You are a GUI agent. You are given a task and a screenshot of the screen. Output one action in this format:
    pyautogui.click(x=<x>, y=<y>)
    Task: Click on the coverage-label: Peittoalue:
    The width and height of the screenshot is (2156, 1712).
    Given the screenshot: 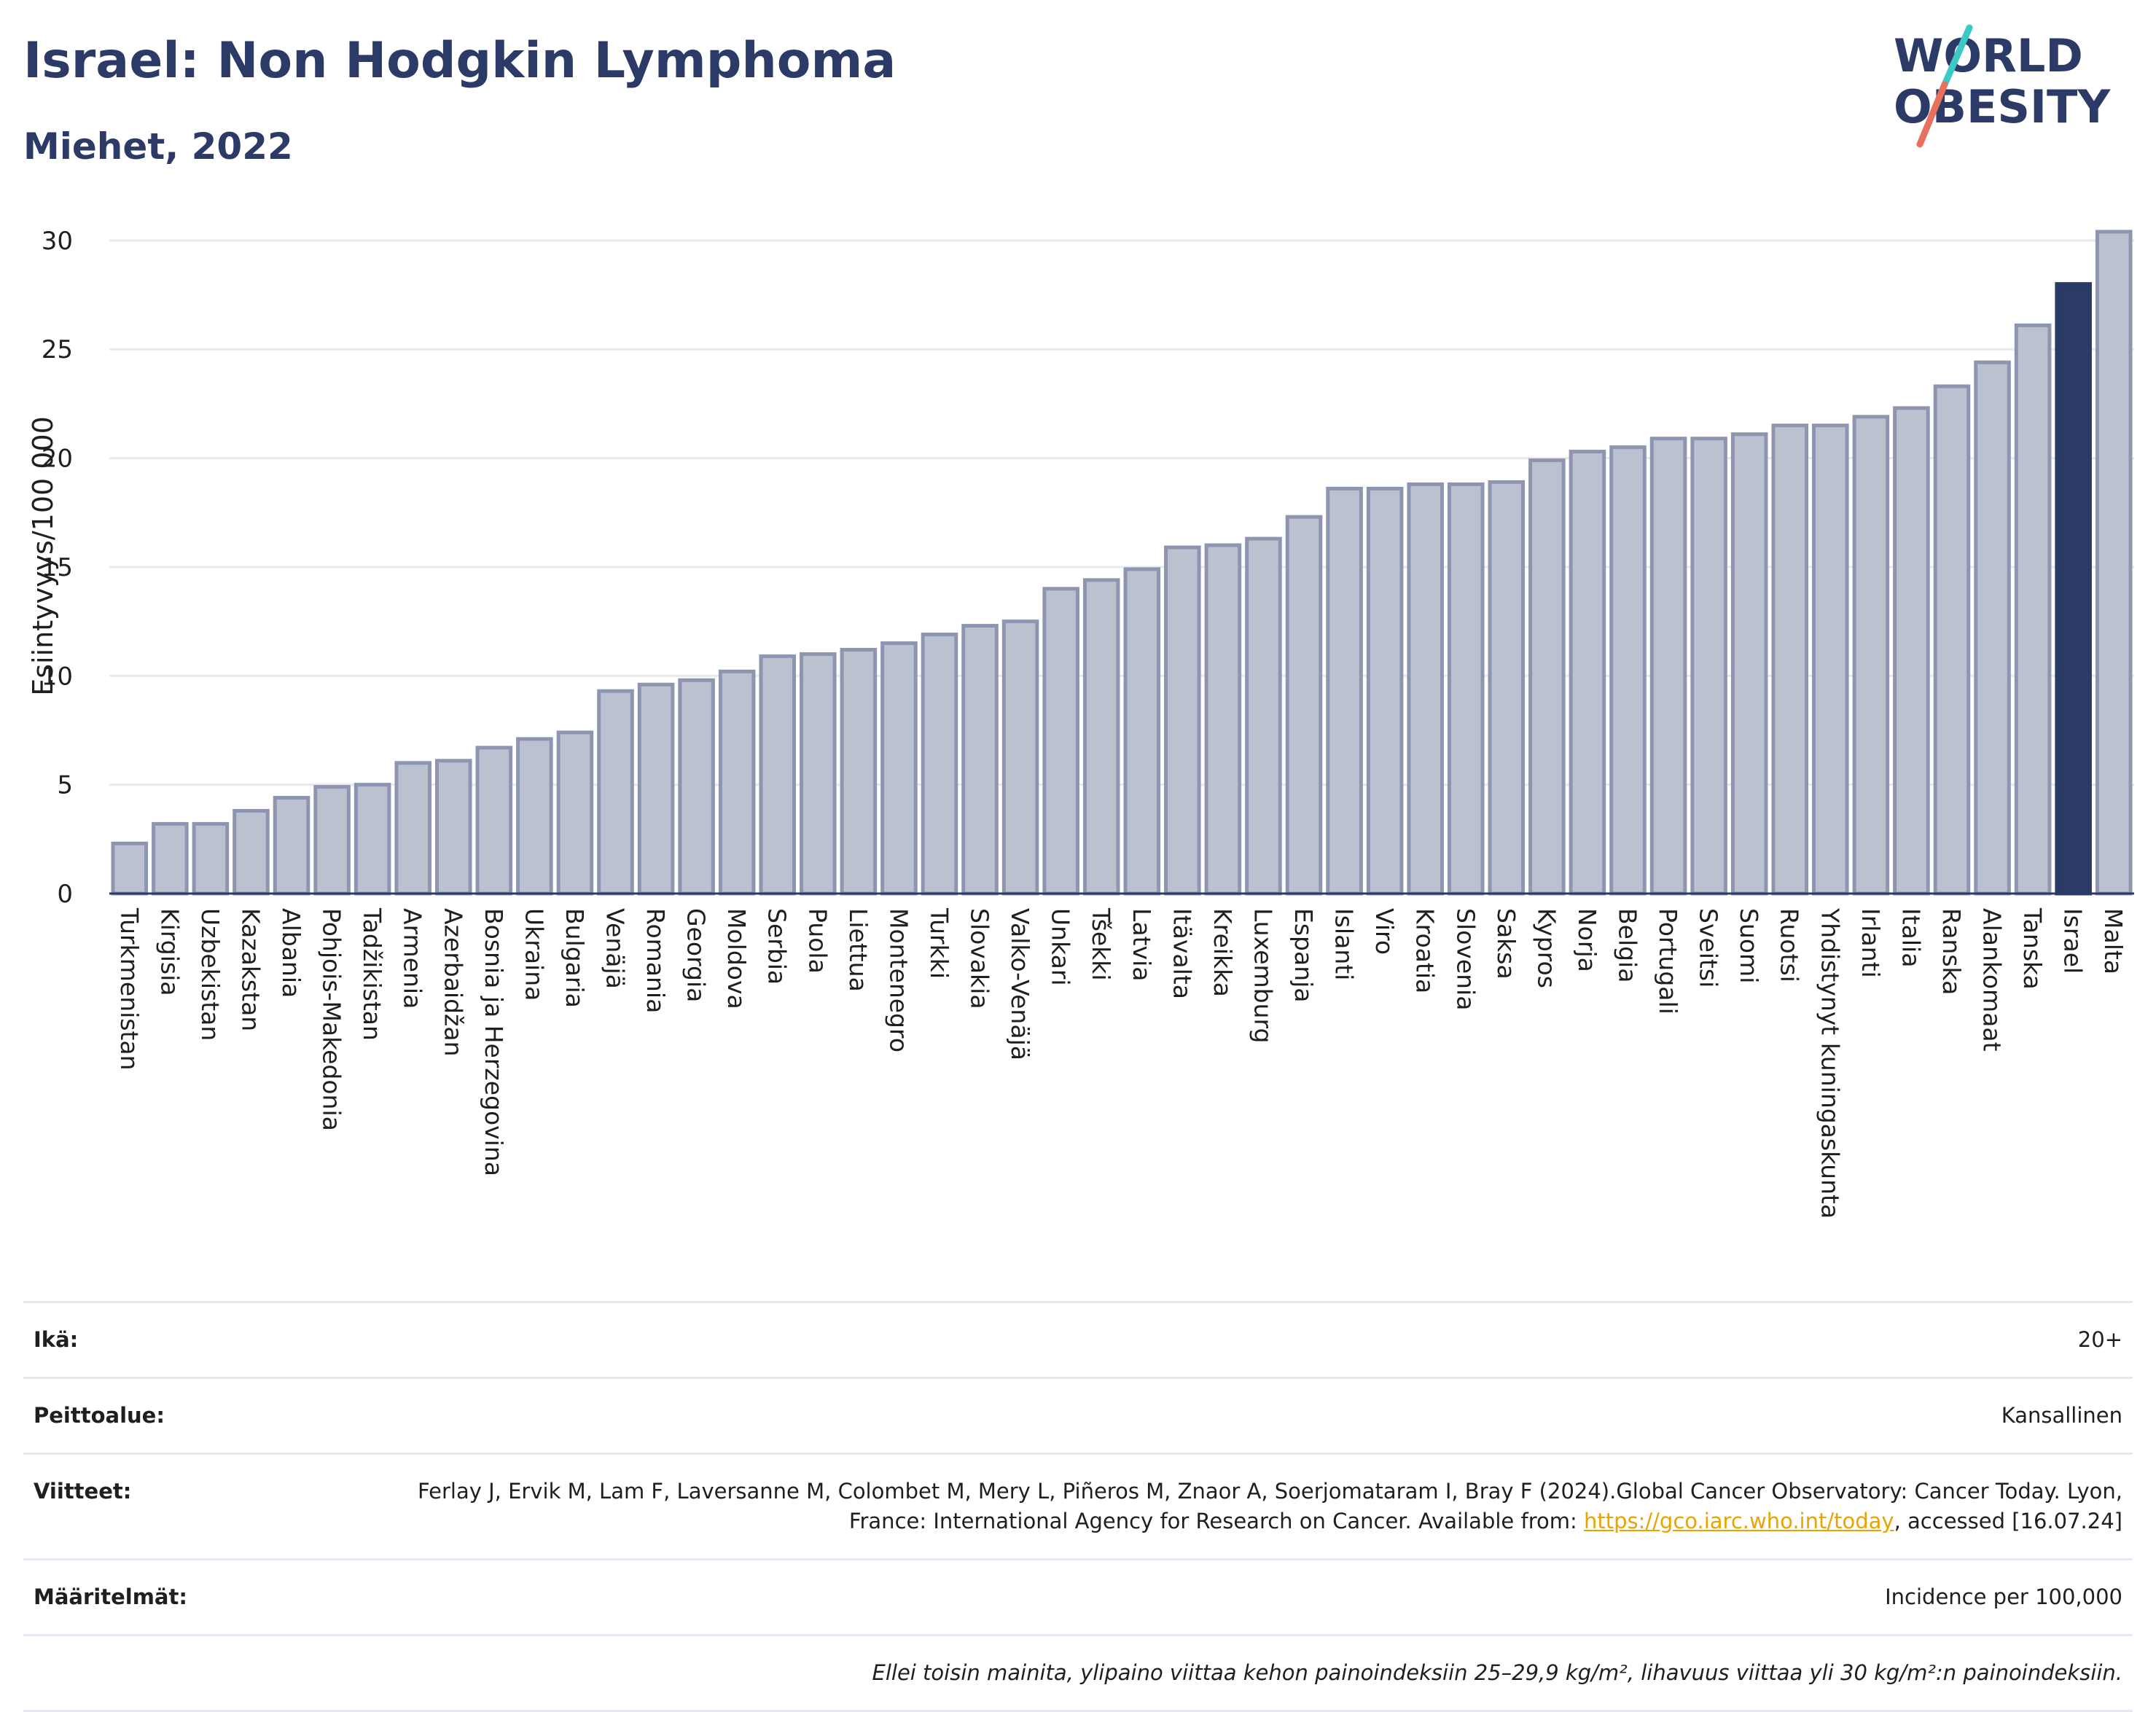 What is the action you would take?
    pyautogui.click(x=100, y=1416)
    